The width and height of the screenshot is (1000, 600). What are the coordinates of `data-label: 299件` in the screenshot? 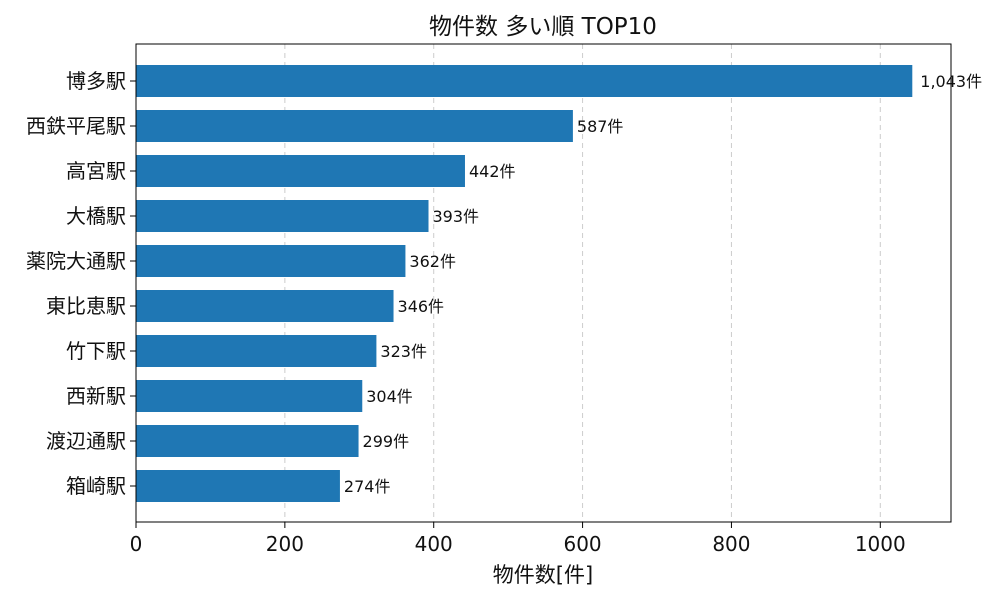 It's located at (386, 441).